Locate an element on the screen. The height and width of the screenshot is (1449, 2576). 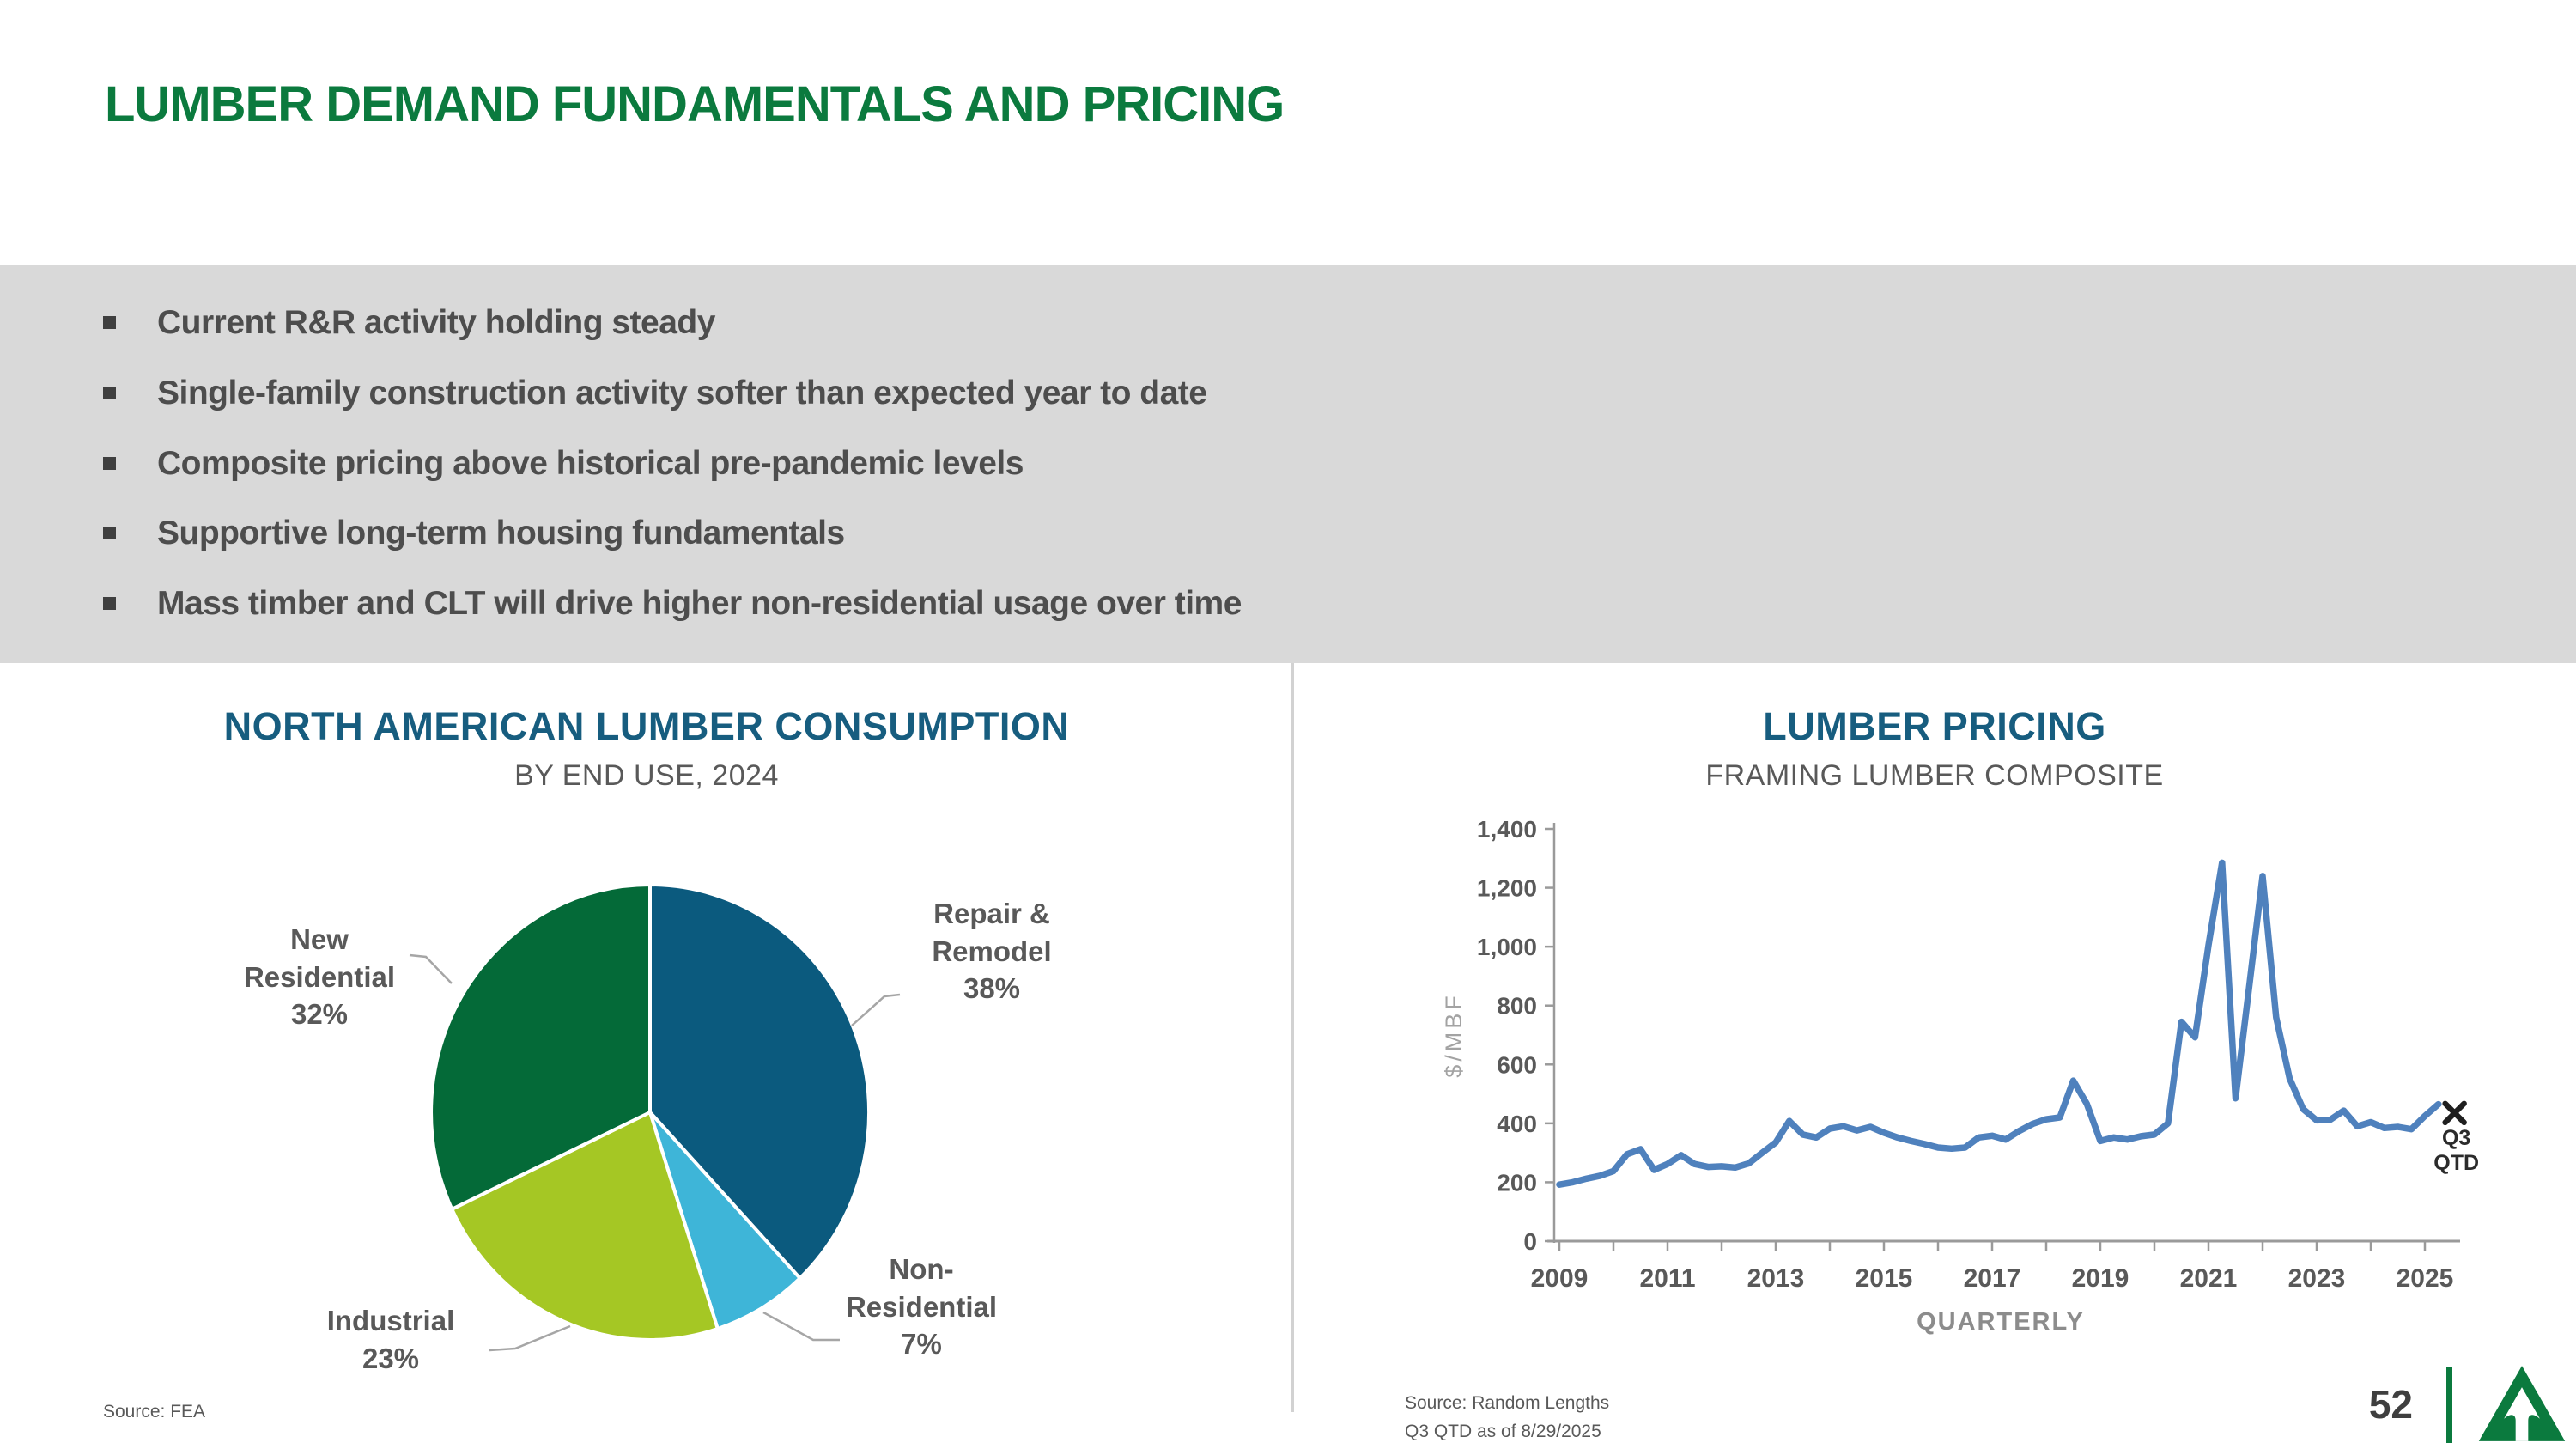
y-axis-title: $/MBF is located at coordinates (1454, 1035).